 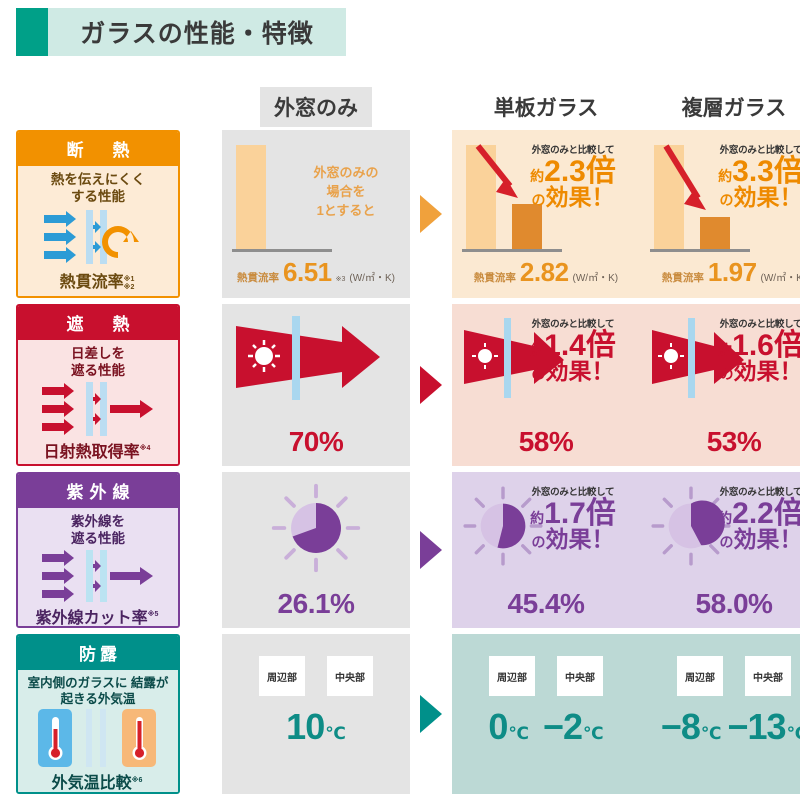 What do you see at coordinates (431, 550) in the screenshot?
I see `arrow-uv` at bounding box center [431, 550].